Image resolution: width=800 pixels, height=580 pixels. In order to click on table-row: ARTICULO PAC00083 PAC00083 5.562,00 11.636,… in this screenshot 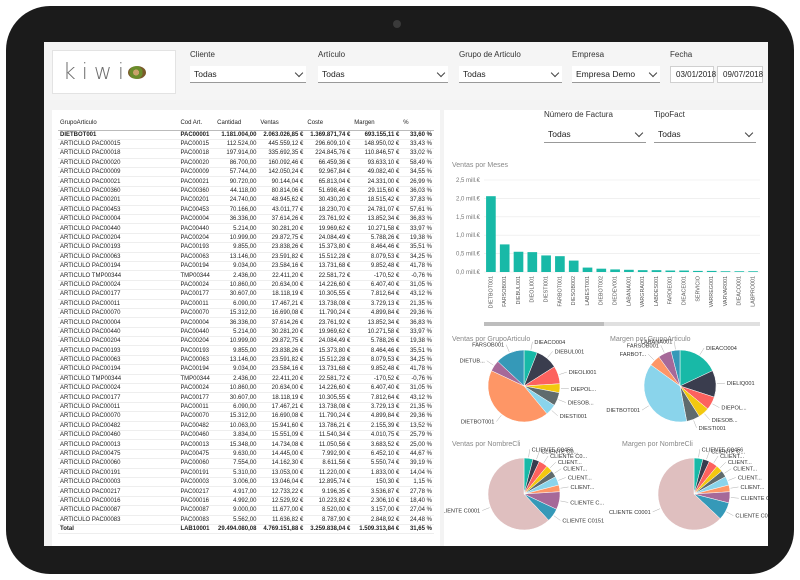, I will do `click(246, 520)`.